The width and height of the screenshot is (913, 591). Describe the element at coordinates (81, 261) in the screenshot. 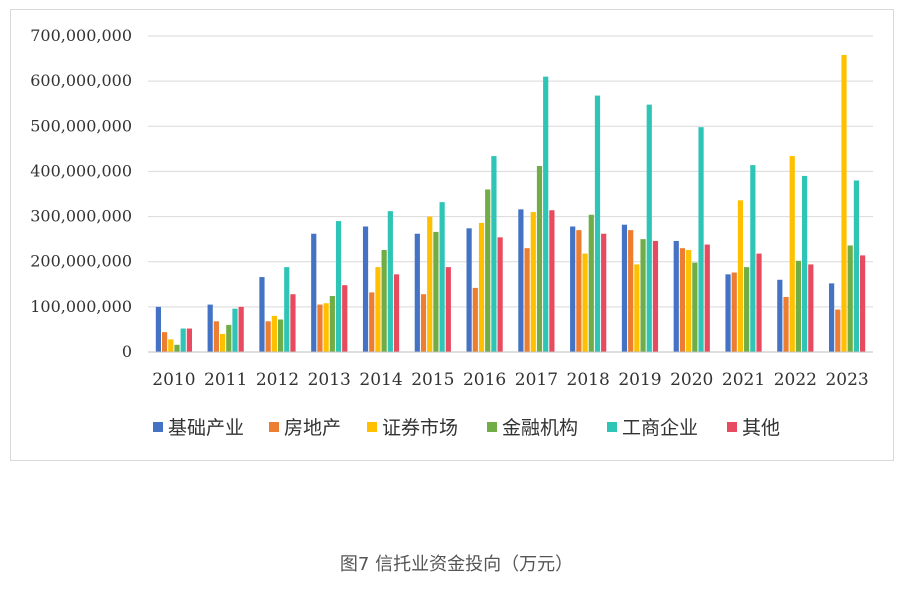

I see `y-tick-label: 200,000,000` at that location.